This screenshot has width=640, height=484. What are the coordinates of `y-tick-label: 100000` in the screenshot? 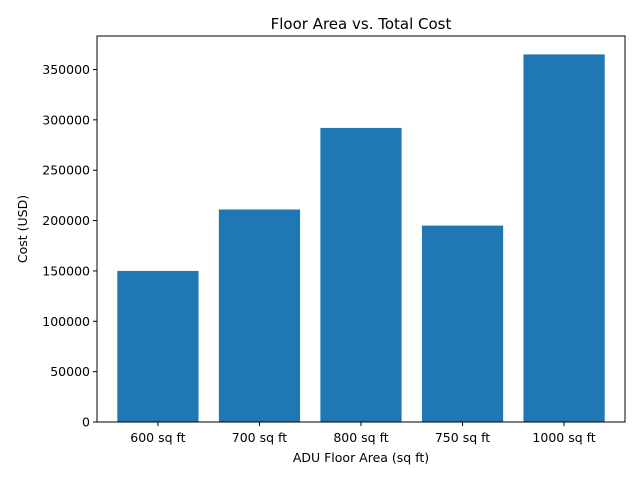 It's located at (66, 321).